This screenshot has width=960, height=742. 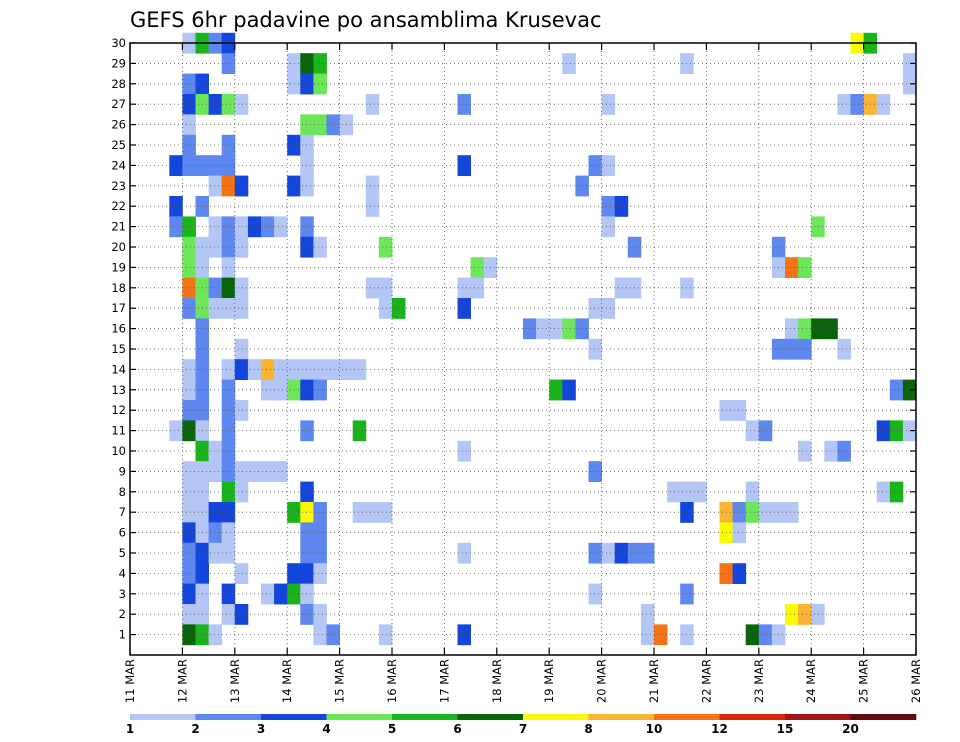 I want to click on y-tick-label: 16, so click(x=118, y=329).